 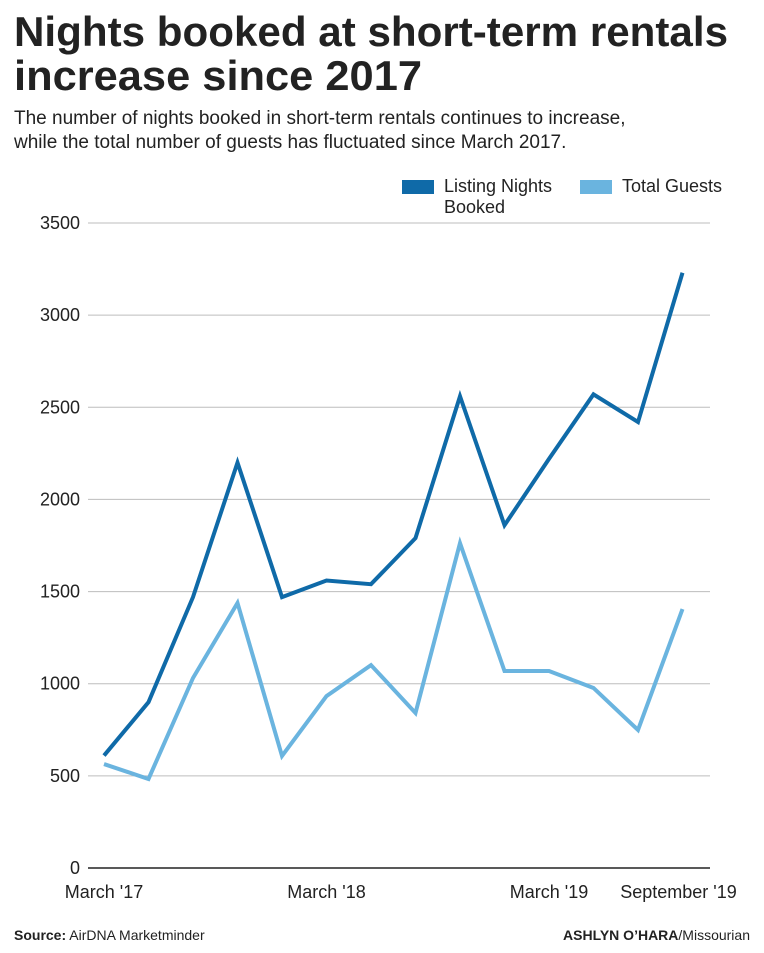 What do you see at coordinates (326, 892) in the screenshot?
I see `x-tick-label: March '18` at bounding box center [326, 892].